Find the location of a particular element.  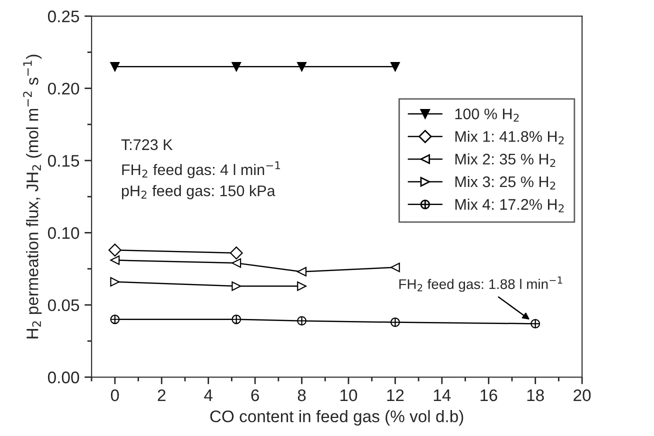

x-tick-label: 10 is located at coordinates (349, 395).